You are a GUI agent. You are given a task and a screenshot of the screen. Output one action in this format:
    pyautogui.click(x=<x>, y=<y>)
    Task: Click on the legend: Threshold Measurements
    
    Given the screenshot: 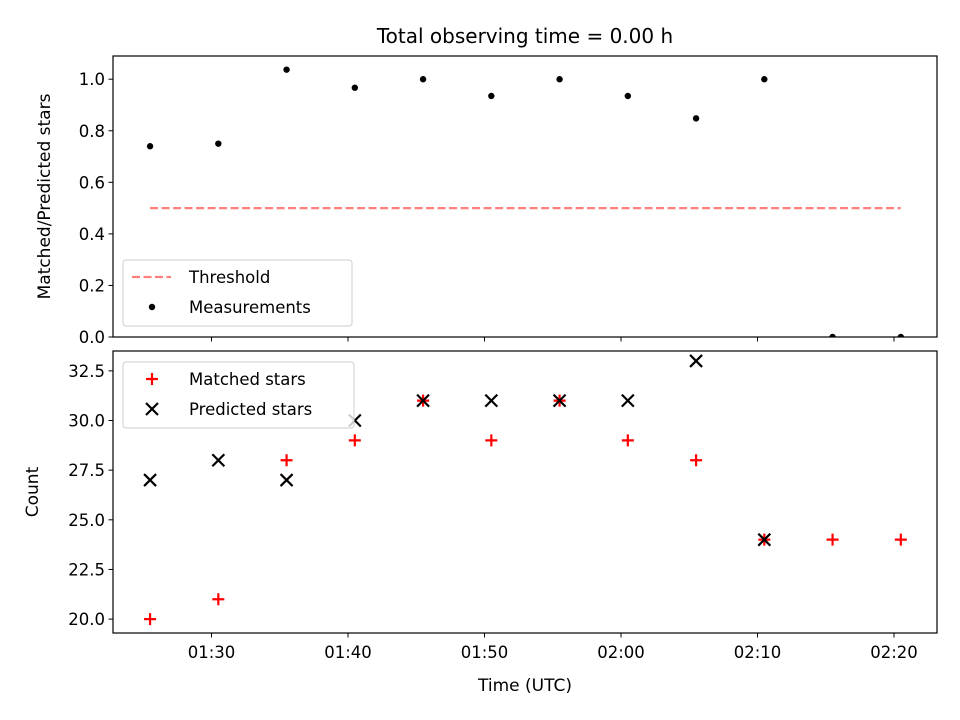 What is the action you would take?
    pyautogui.click(x=237, y=293)
    